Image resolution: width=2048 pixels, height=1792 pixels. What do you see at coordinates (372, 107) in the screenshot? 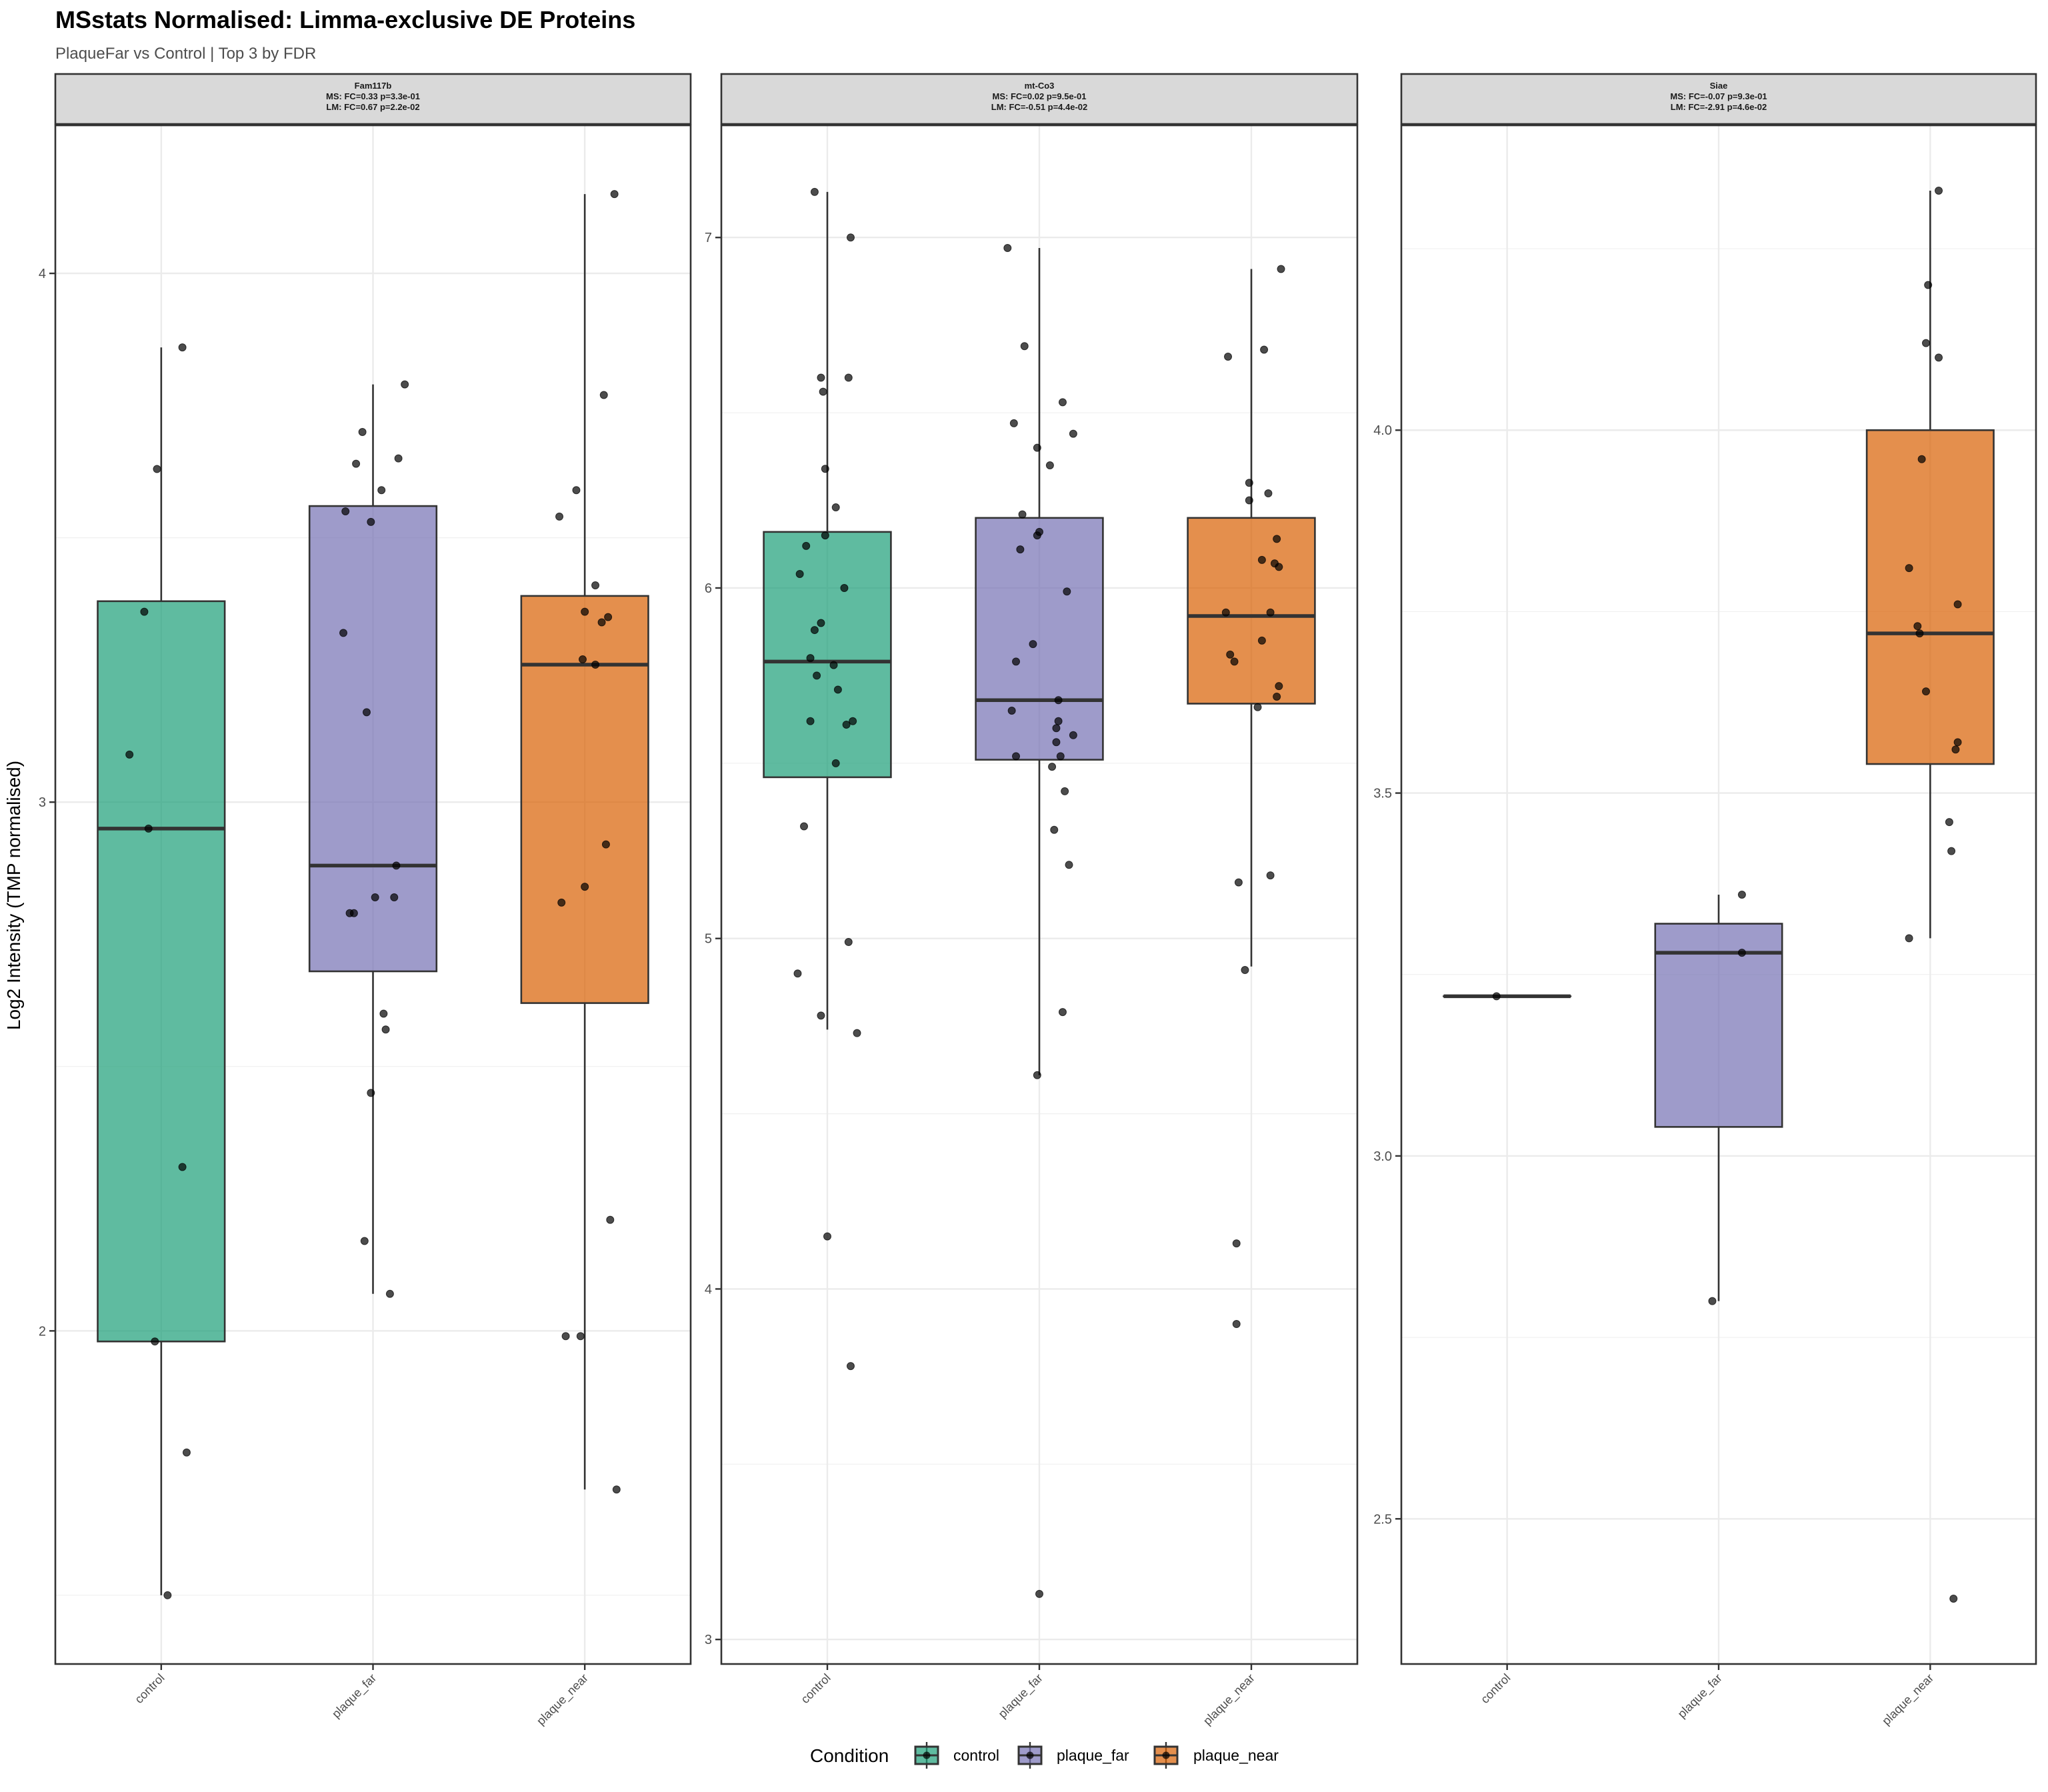
I see `strip-stat-line: LM: FC=0.67 p=2.2e-02` at bounding box center [372, 107].